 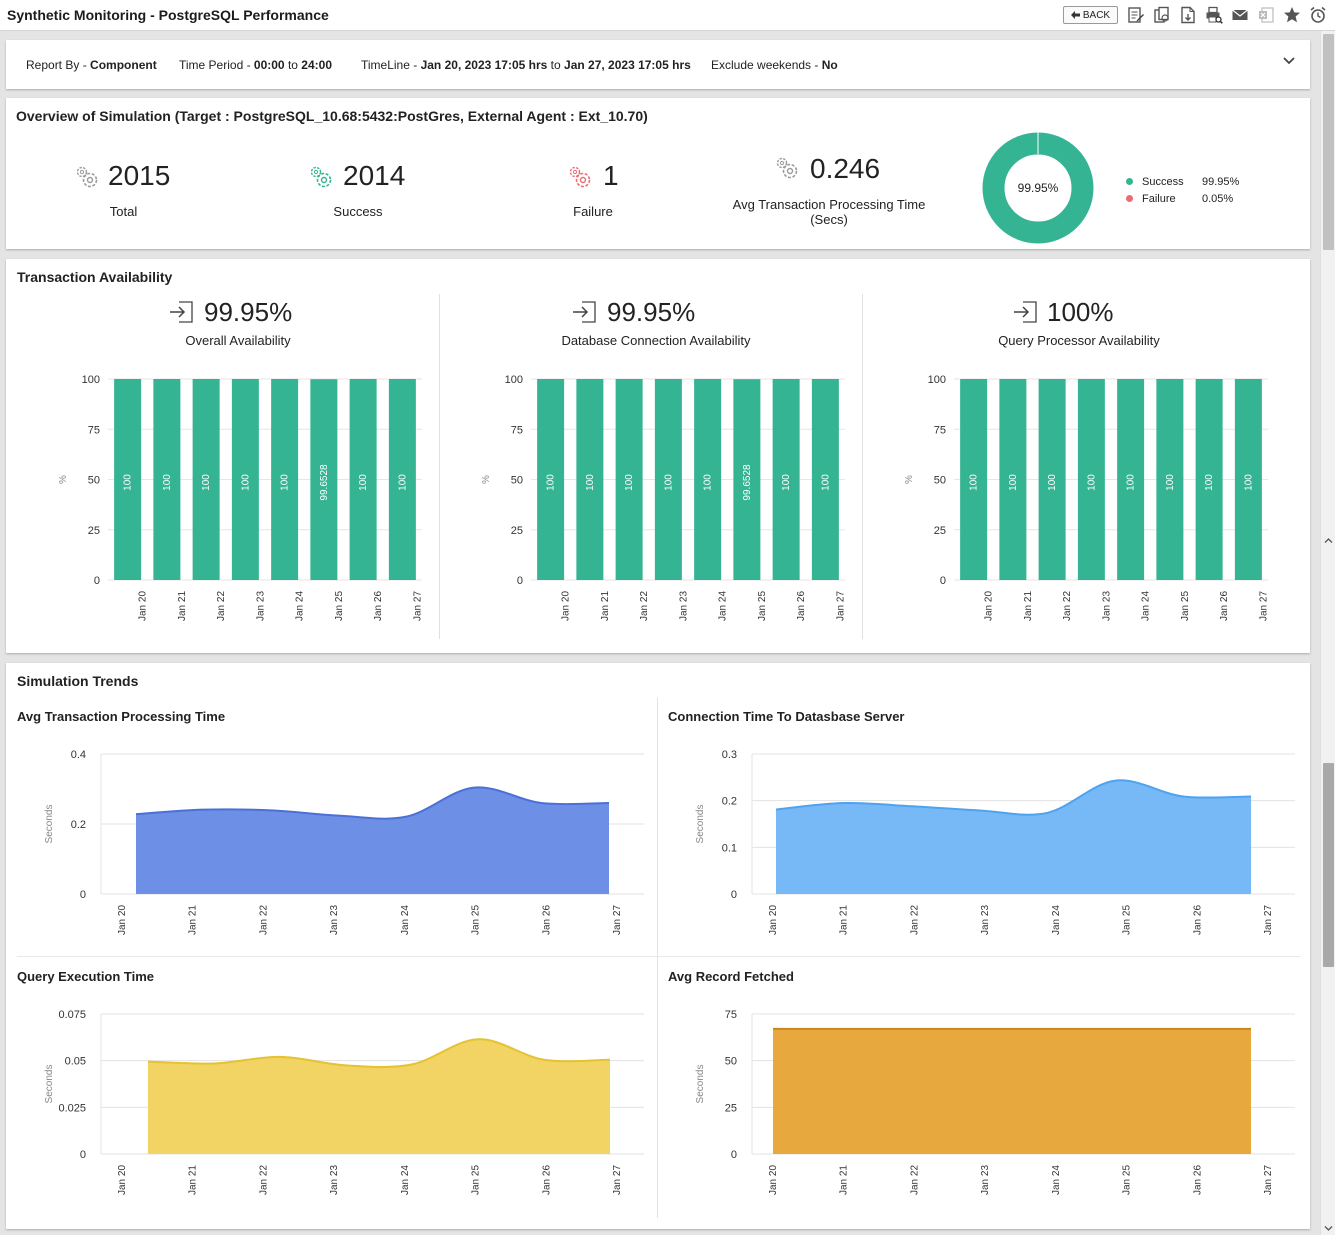 I want to click on filter-timeline-label: TimeLine -, so click(x=391, y=65).